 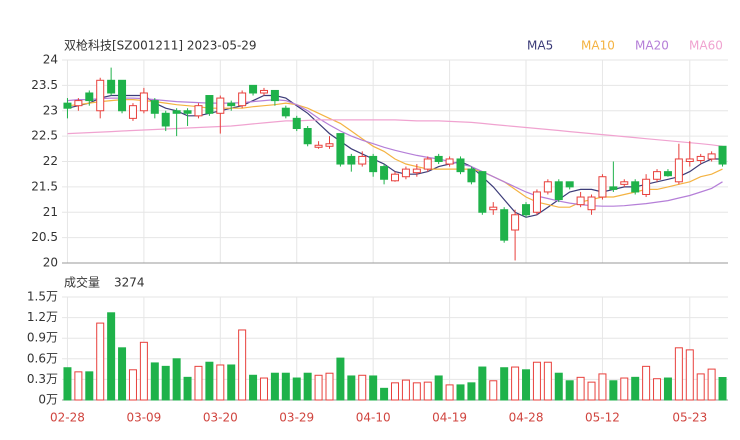 What do you see at coordinates (50, 212) in the screenshot?
I see `y-tick-label: 21` at bounding box center [50, 212].